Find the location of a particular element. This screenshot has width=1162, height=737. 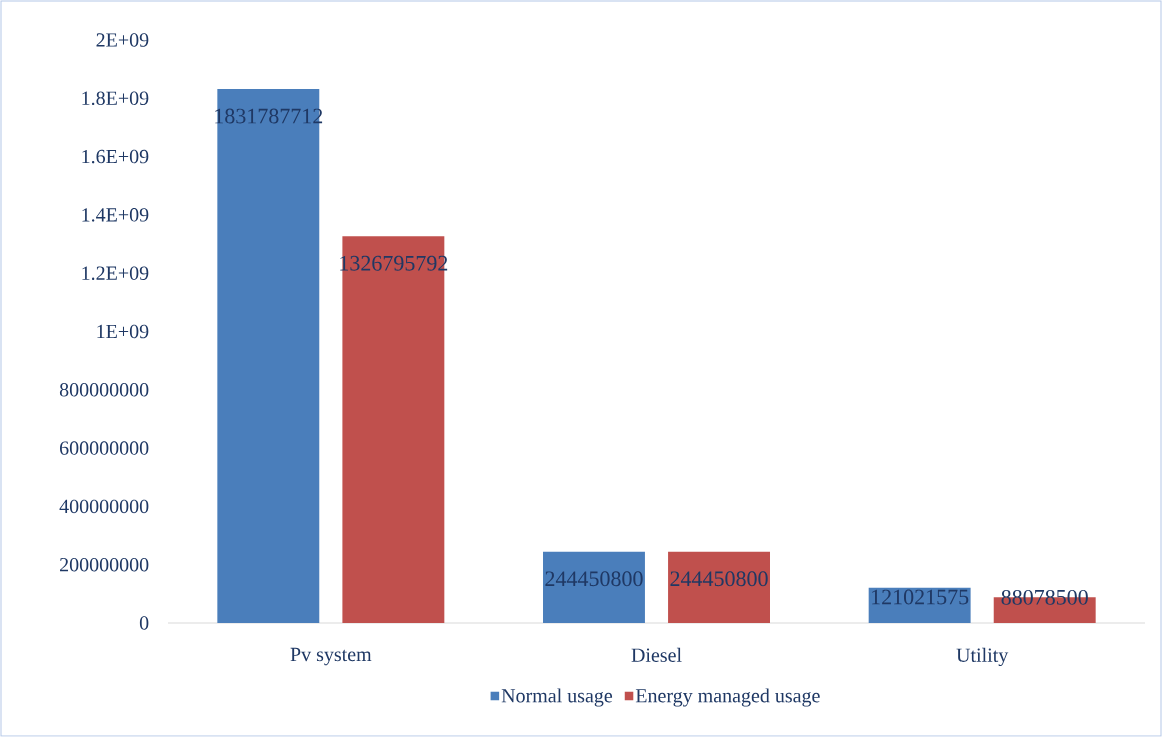

y-tick-label: 600000000 is located at coordinates (104, 448).